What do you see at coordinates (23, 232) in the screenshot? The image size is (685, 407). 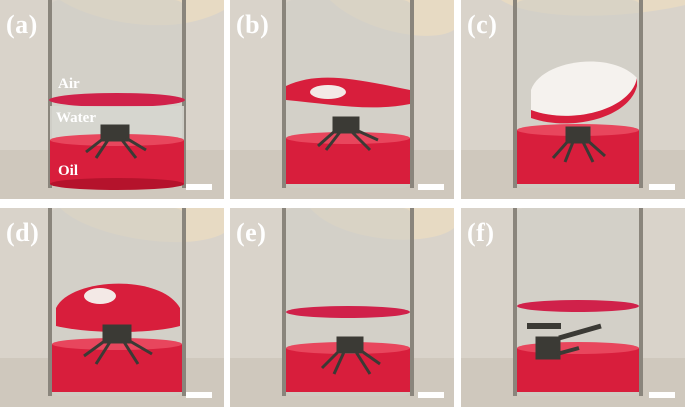 I see `panel-label: (d)` at bounding box center [23, 232].